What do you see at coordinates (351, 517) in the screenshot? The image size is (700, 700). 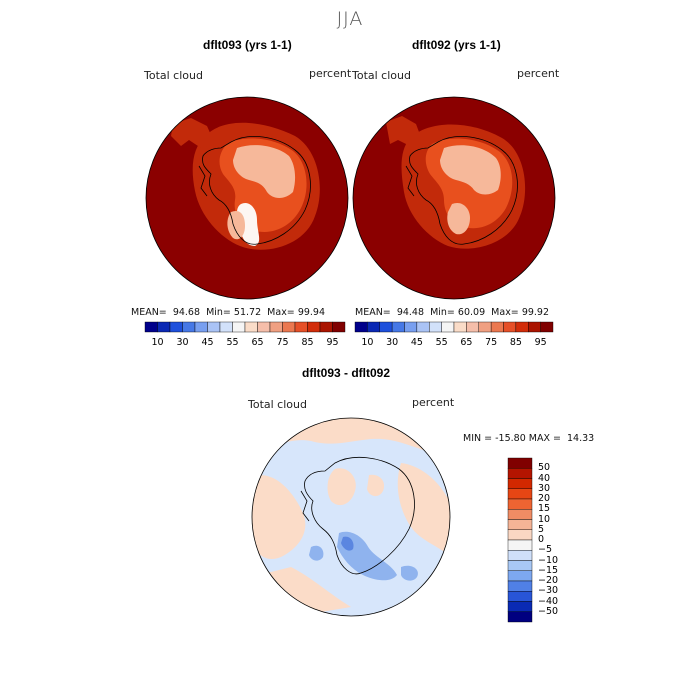 I see `diff-map` at bounding box center [351, 517].